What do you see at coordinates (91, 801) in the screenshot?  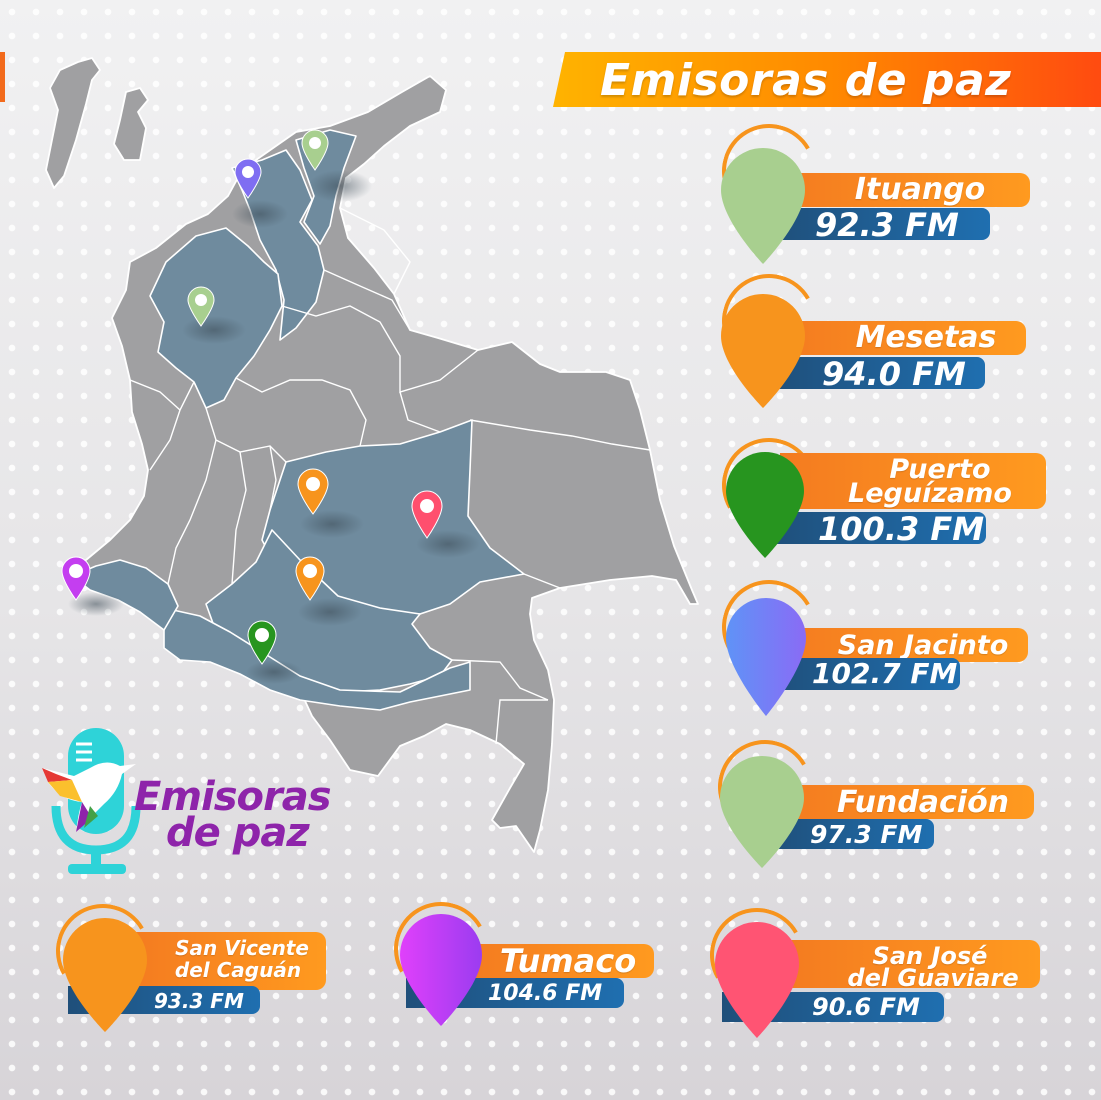 I see `microphone-icon` at bounding box center [91, 801].